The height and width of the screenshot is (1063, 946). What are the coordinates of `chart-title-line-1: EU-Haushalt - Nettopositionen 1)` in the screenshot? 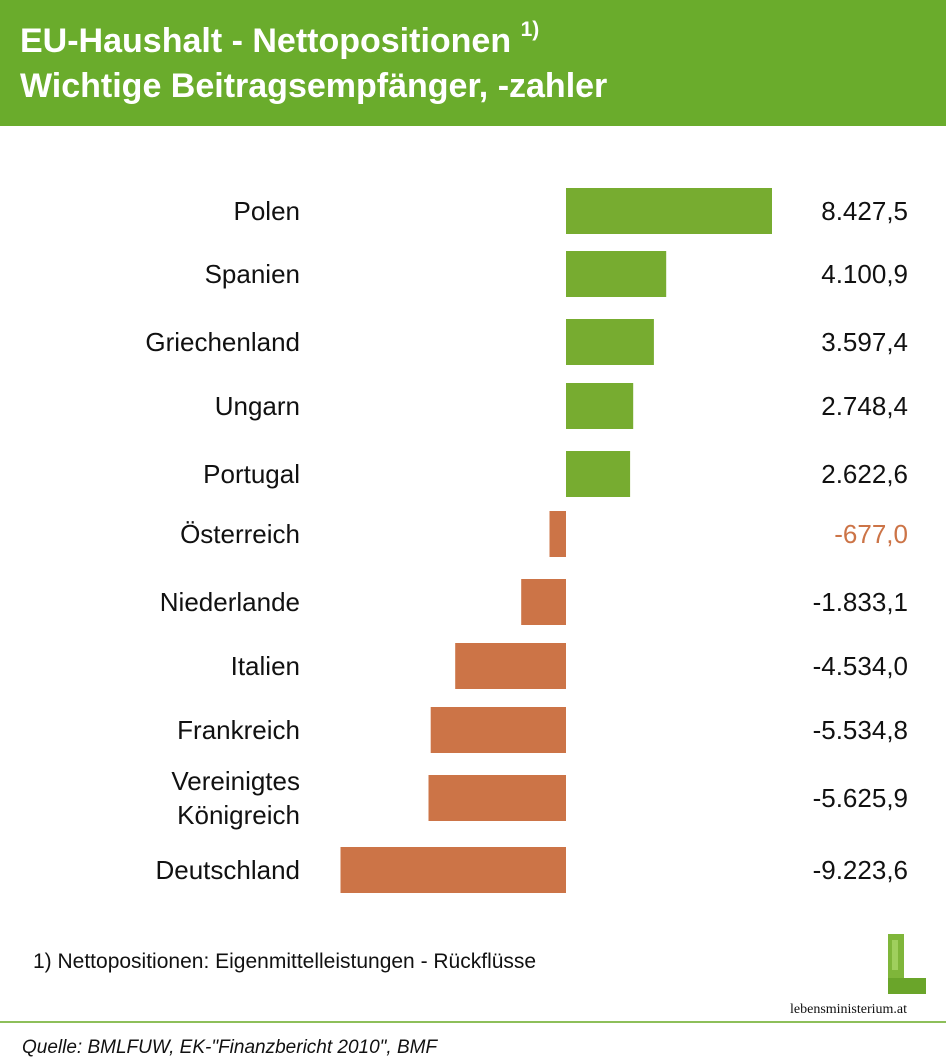 It's located at (279, 39).